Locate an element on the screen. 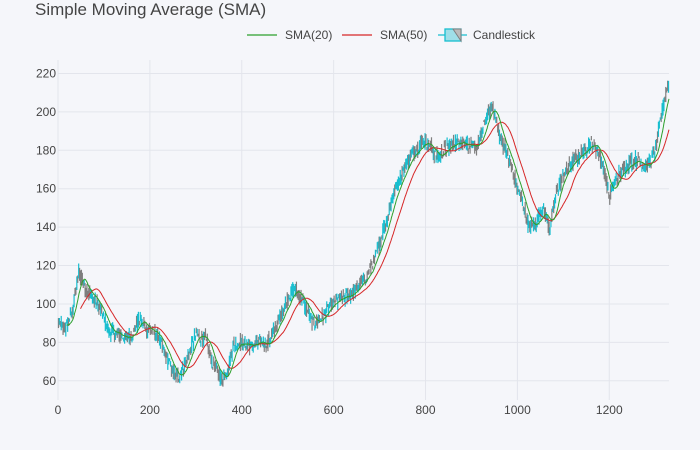  legend-sma50-label: SMA(50) is located at coordinates (403, 35).